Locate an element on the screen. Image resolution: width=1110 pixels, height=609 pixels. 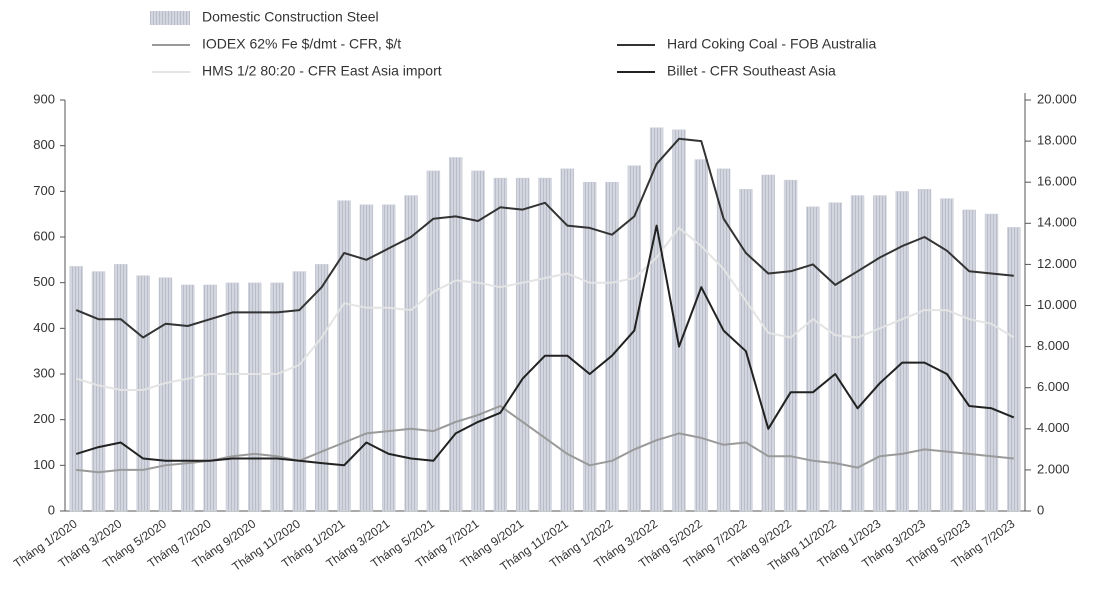
legend-label: Billet - CFR Southeast Asia is located at coordinates (751, 71).